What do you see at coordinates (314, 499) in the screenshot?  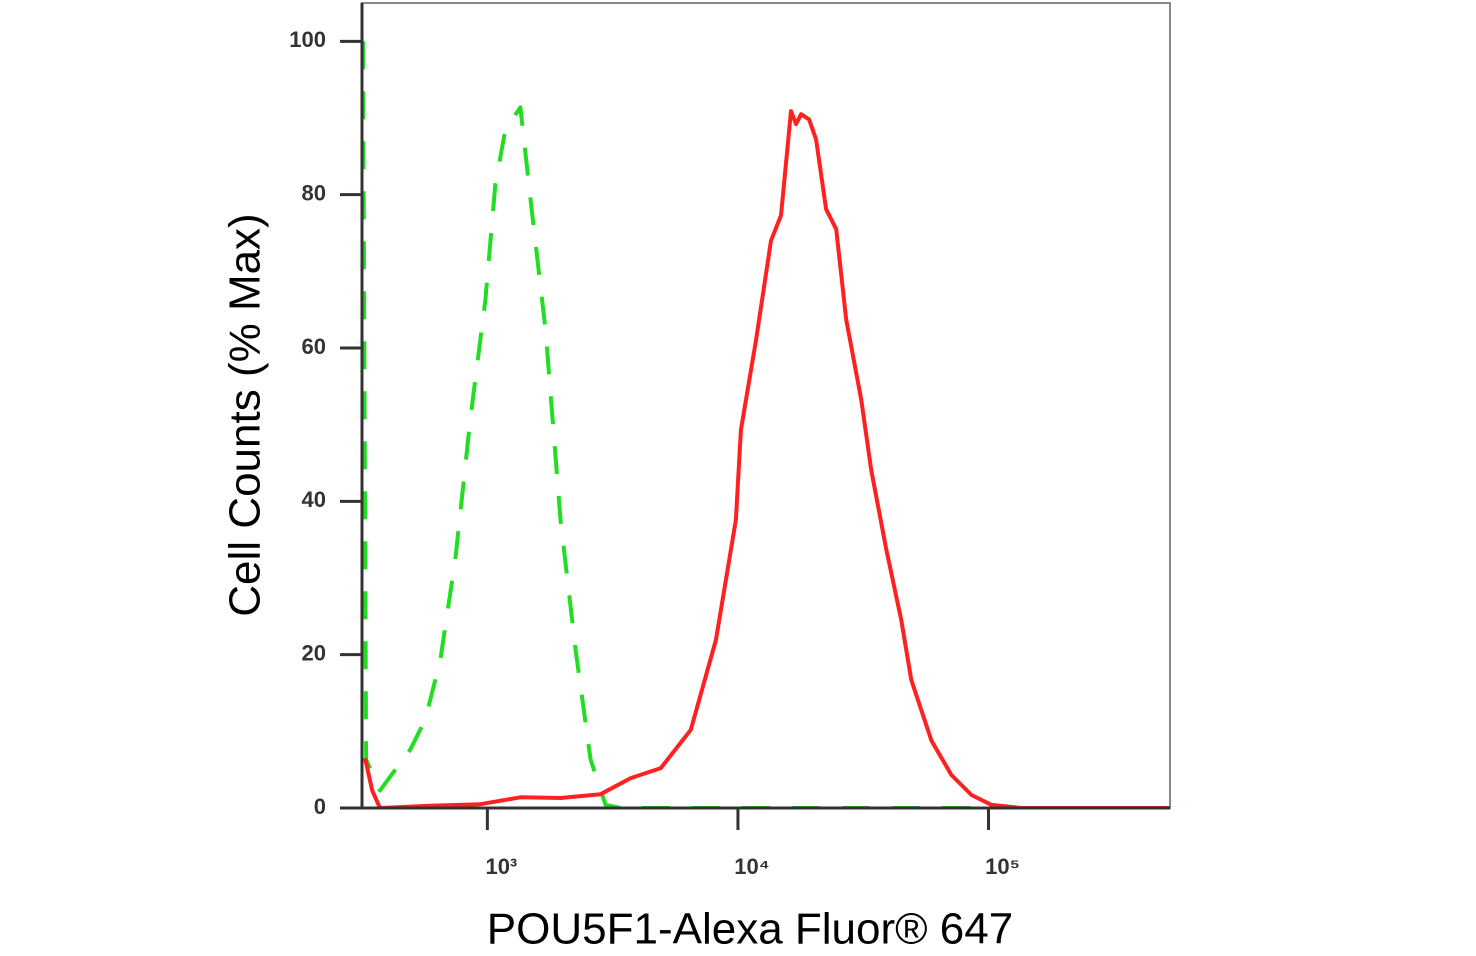 I see `y-tick-label: 40` at bounding box center [314, 499].